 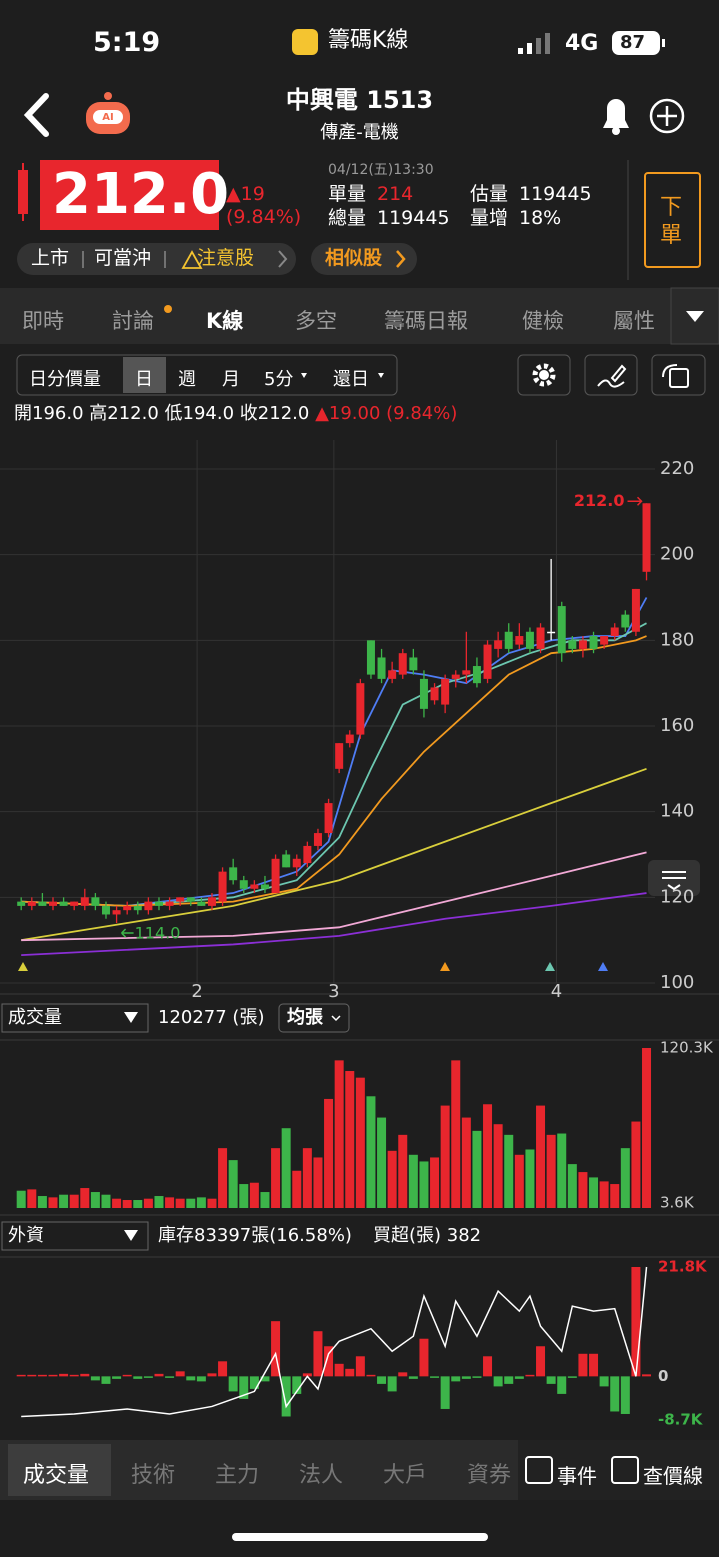 What do you see at coordinates (336, 1018) in the screenshot?
I see `dropdown-icon` at bounding box center [336, 1018].